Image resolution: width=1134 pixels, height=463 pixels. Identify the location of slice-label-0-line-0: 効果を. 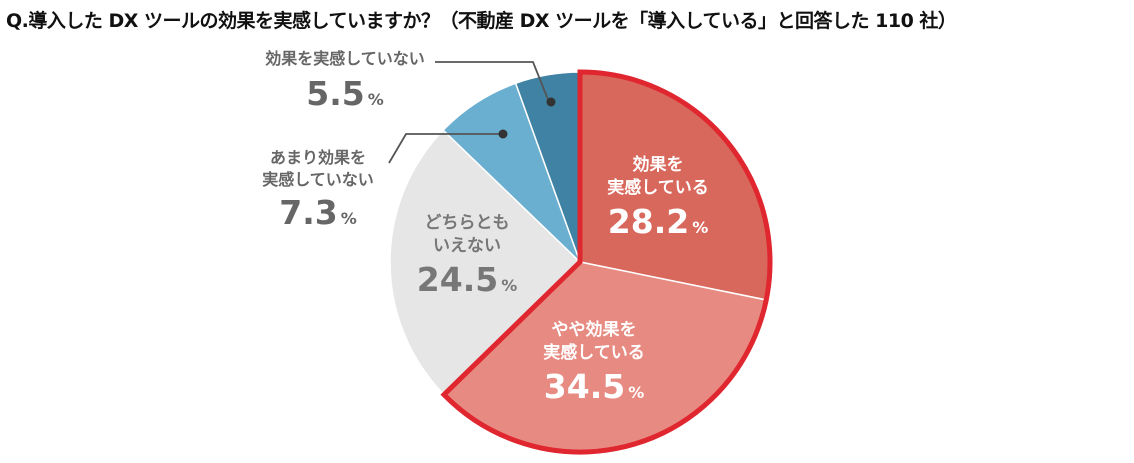
(658, 164).